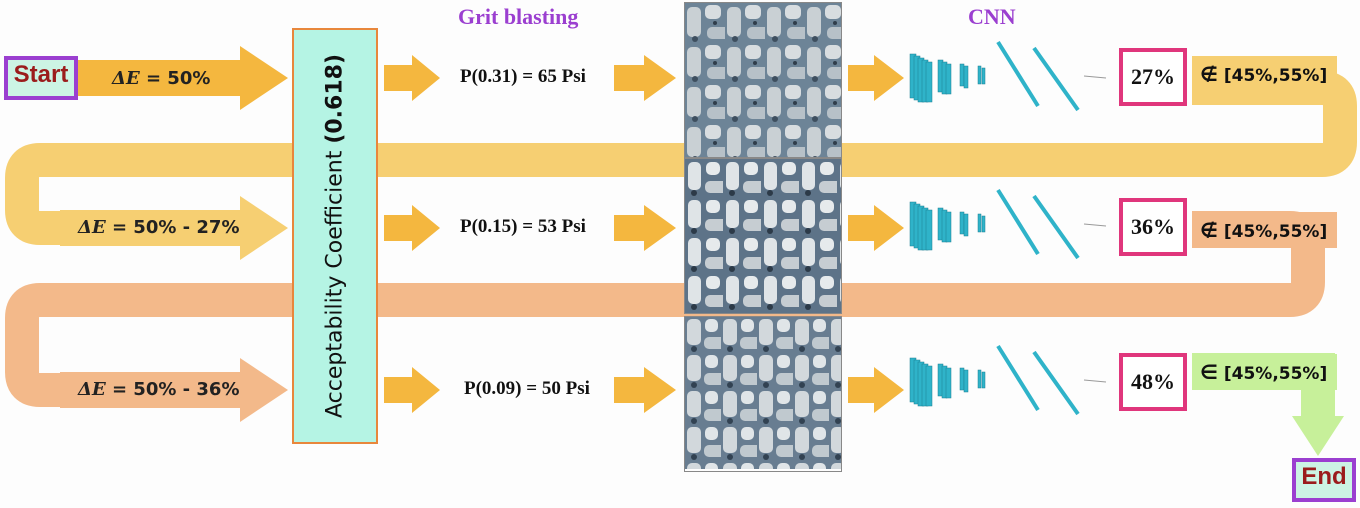 This screenshot has width=1360, height=508. I want to click on coefficient-label: Acceptability Coefficient, so click(335, 284).